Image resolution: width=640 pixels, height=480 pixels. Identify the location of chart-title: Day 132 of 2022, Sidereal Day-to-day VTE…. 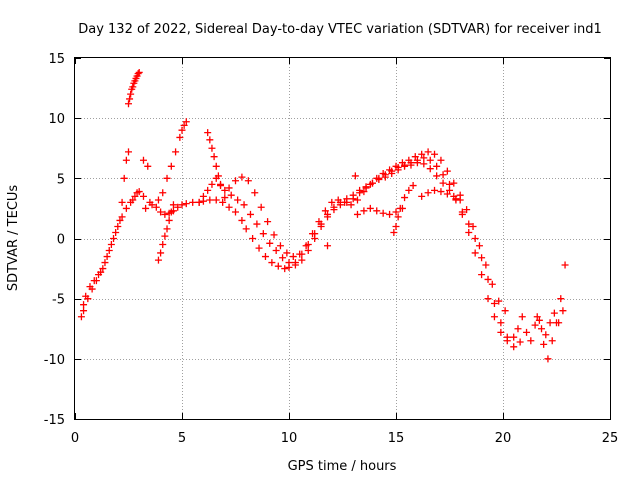
(340, 29).